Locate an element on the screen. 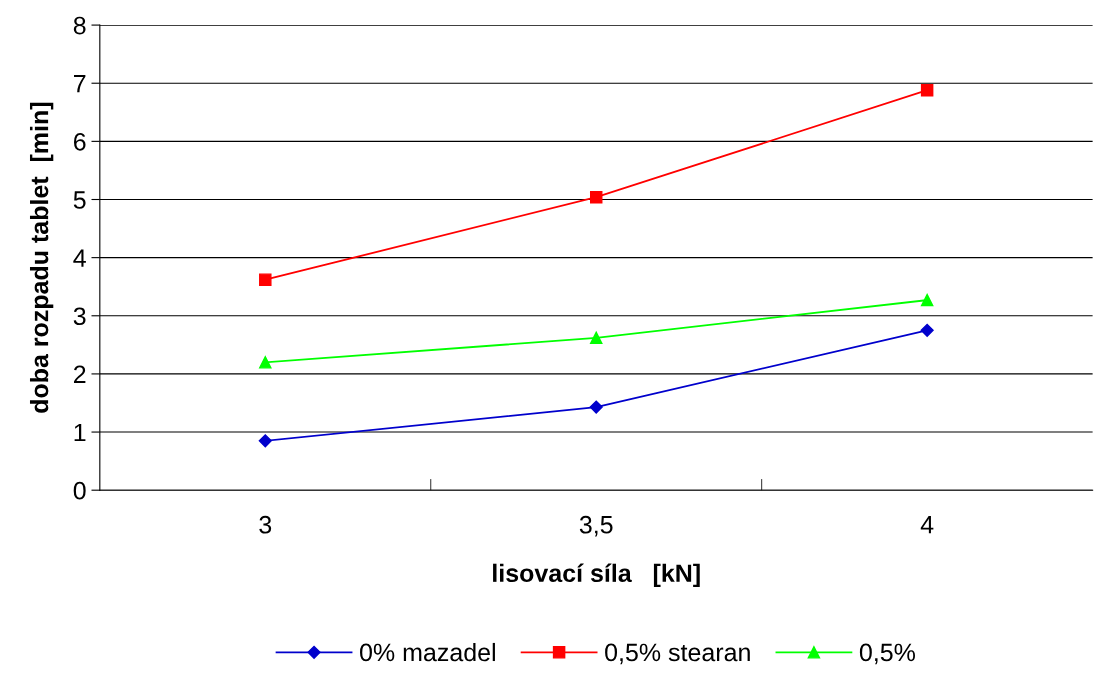 The width and height of the screenshot is (1097, 678). x-tick-label: 3,5 is located at coordinates (596, 526).